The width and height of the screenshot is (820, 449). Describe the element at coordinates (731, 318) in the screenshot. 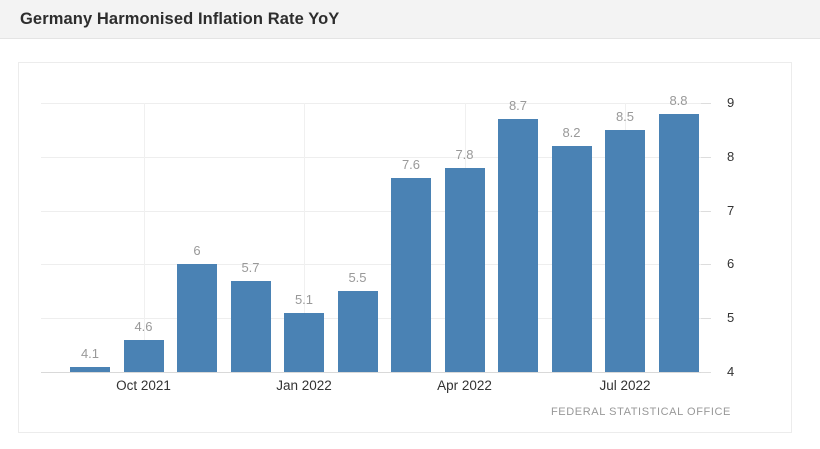

I see `y-axis-tick-label: 5` at that location.